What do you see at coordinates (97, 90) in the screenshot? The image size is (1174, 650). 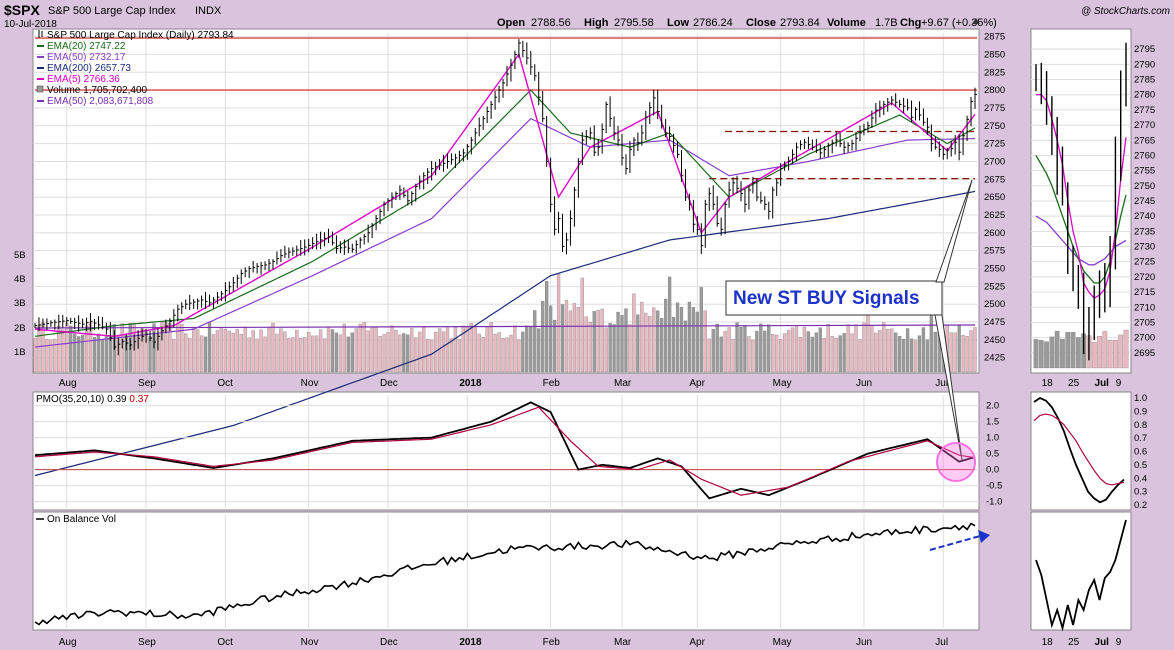 I see `legend-item: Volume 1,705,702,400` at bounding box center [97, 90].